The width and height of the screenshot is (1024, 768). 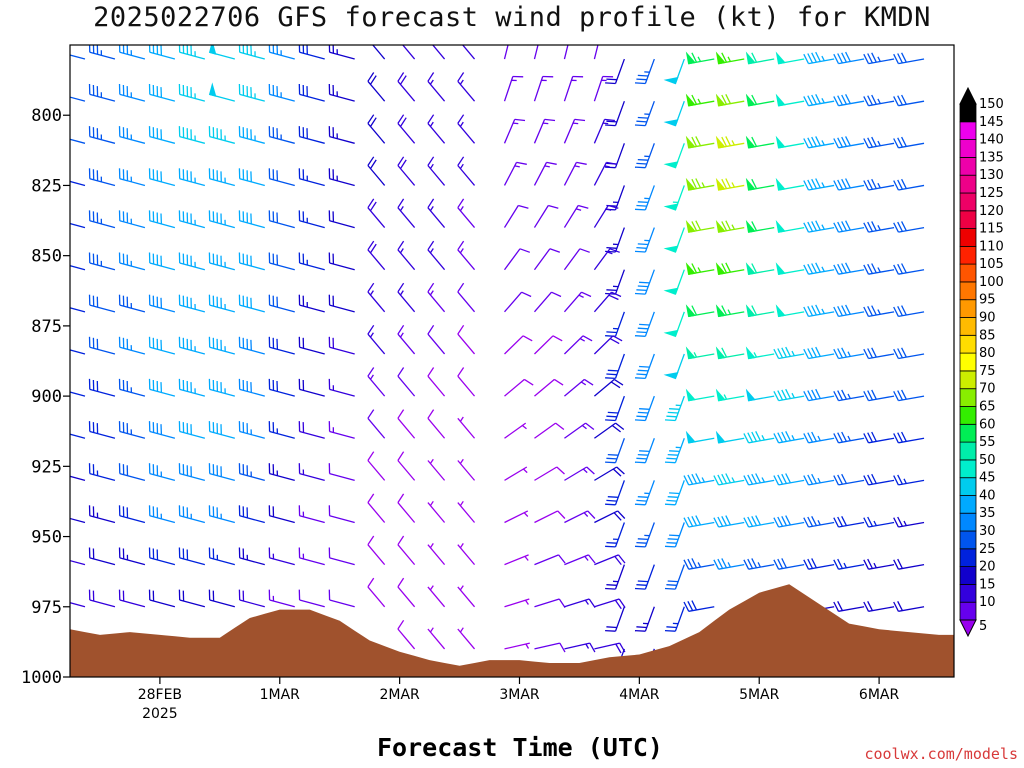 I want to click on x-axis-label: Forecast Time (UTC), so click(x=520, y=747).